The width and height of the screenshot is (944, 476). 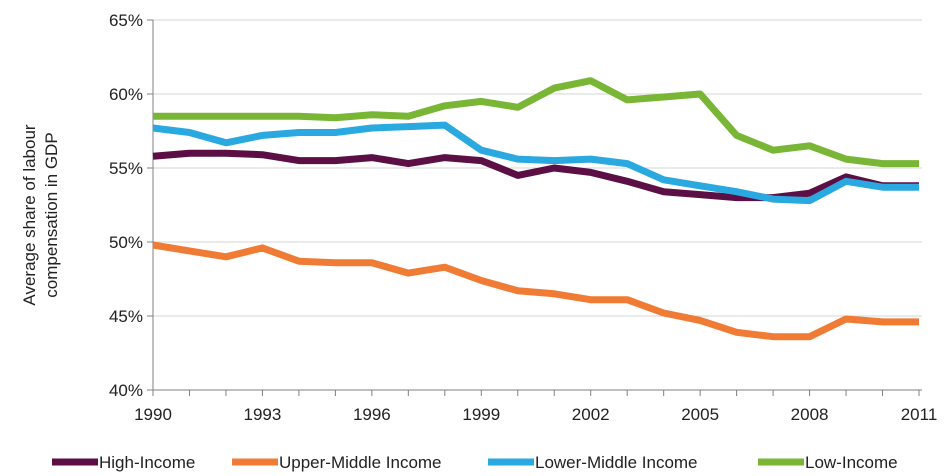 I want to click on x-tick-label: 1996, so click(x=372, y=414).